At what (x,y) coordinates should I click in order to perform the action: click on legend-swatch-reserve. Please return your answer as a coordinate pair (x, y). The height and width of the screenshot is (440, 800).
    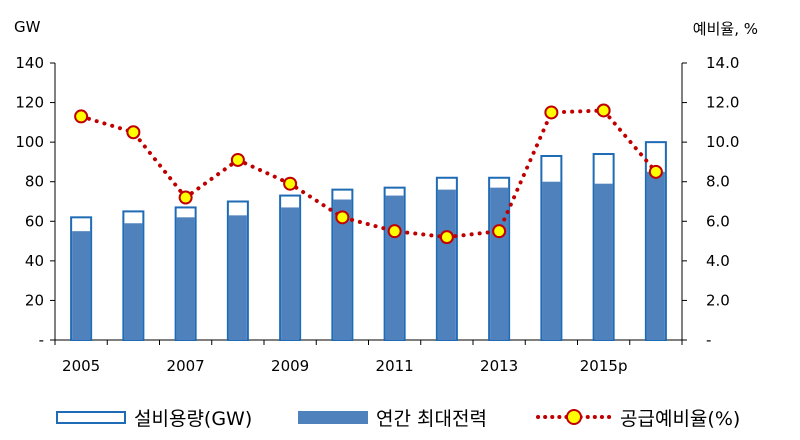
    Looking at the image, I should click on (574, 417).